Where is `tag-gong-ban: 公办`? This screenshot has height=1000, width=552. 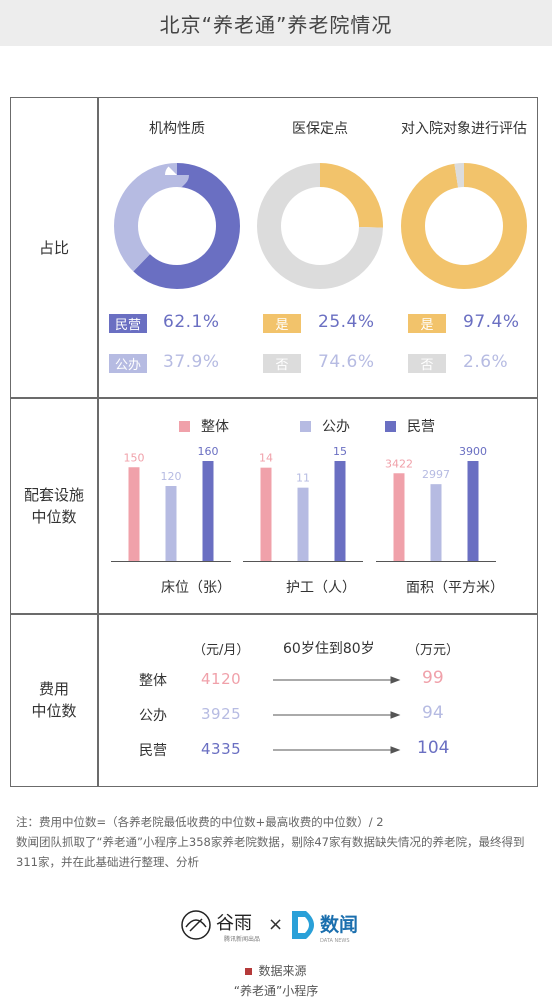
tag-gong-ban: 公办 is located at coordinates (128, 363).